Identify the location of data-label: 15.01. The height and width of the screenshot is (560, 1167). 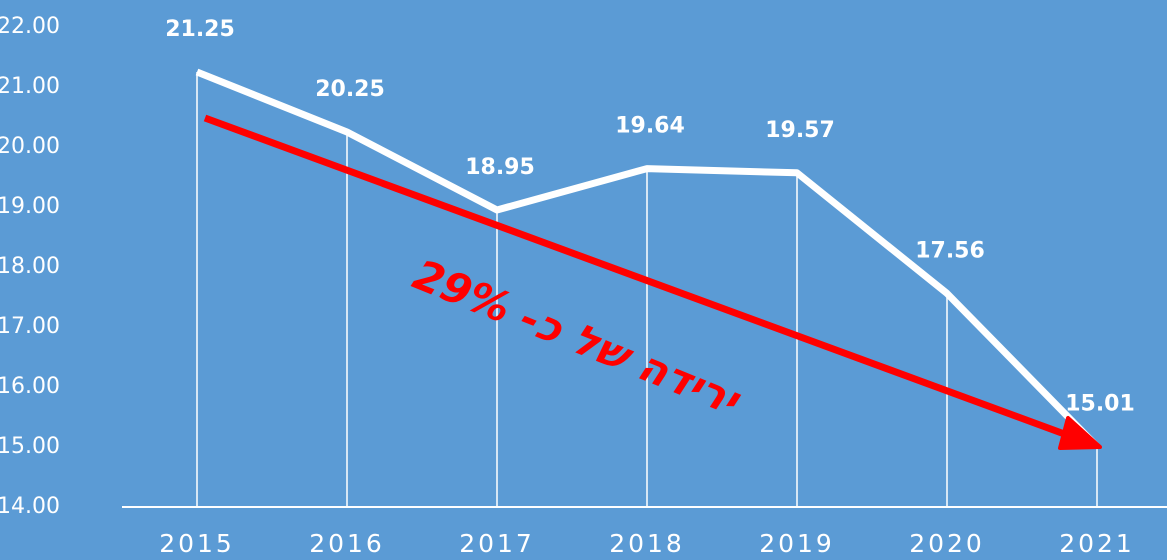
(1100, 403).